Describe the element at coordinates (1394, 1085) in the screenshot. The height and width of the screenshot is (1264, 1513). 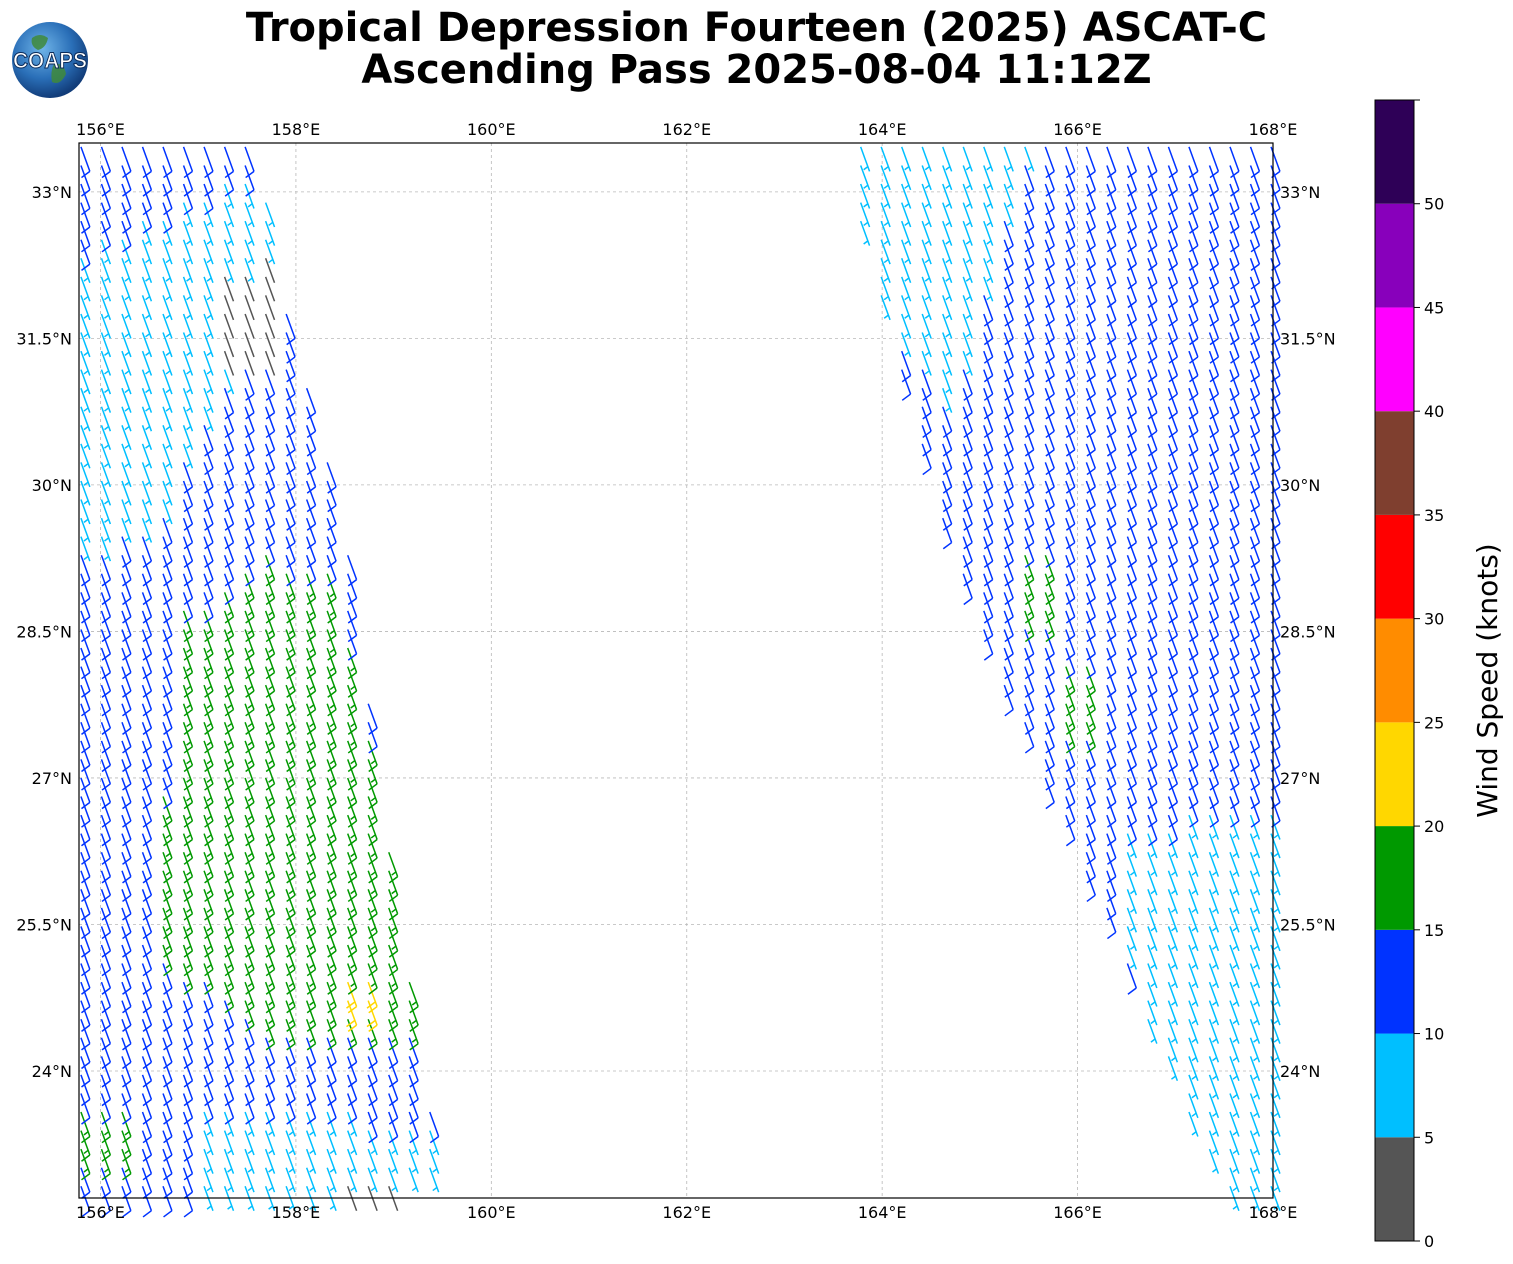
I see `colorbar-segment` at that location.